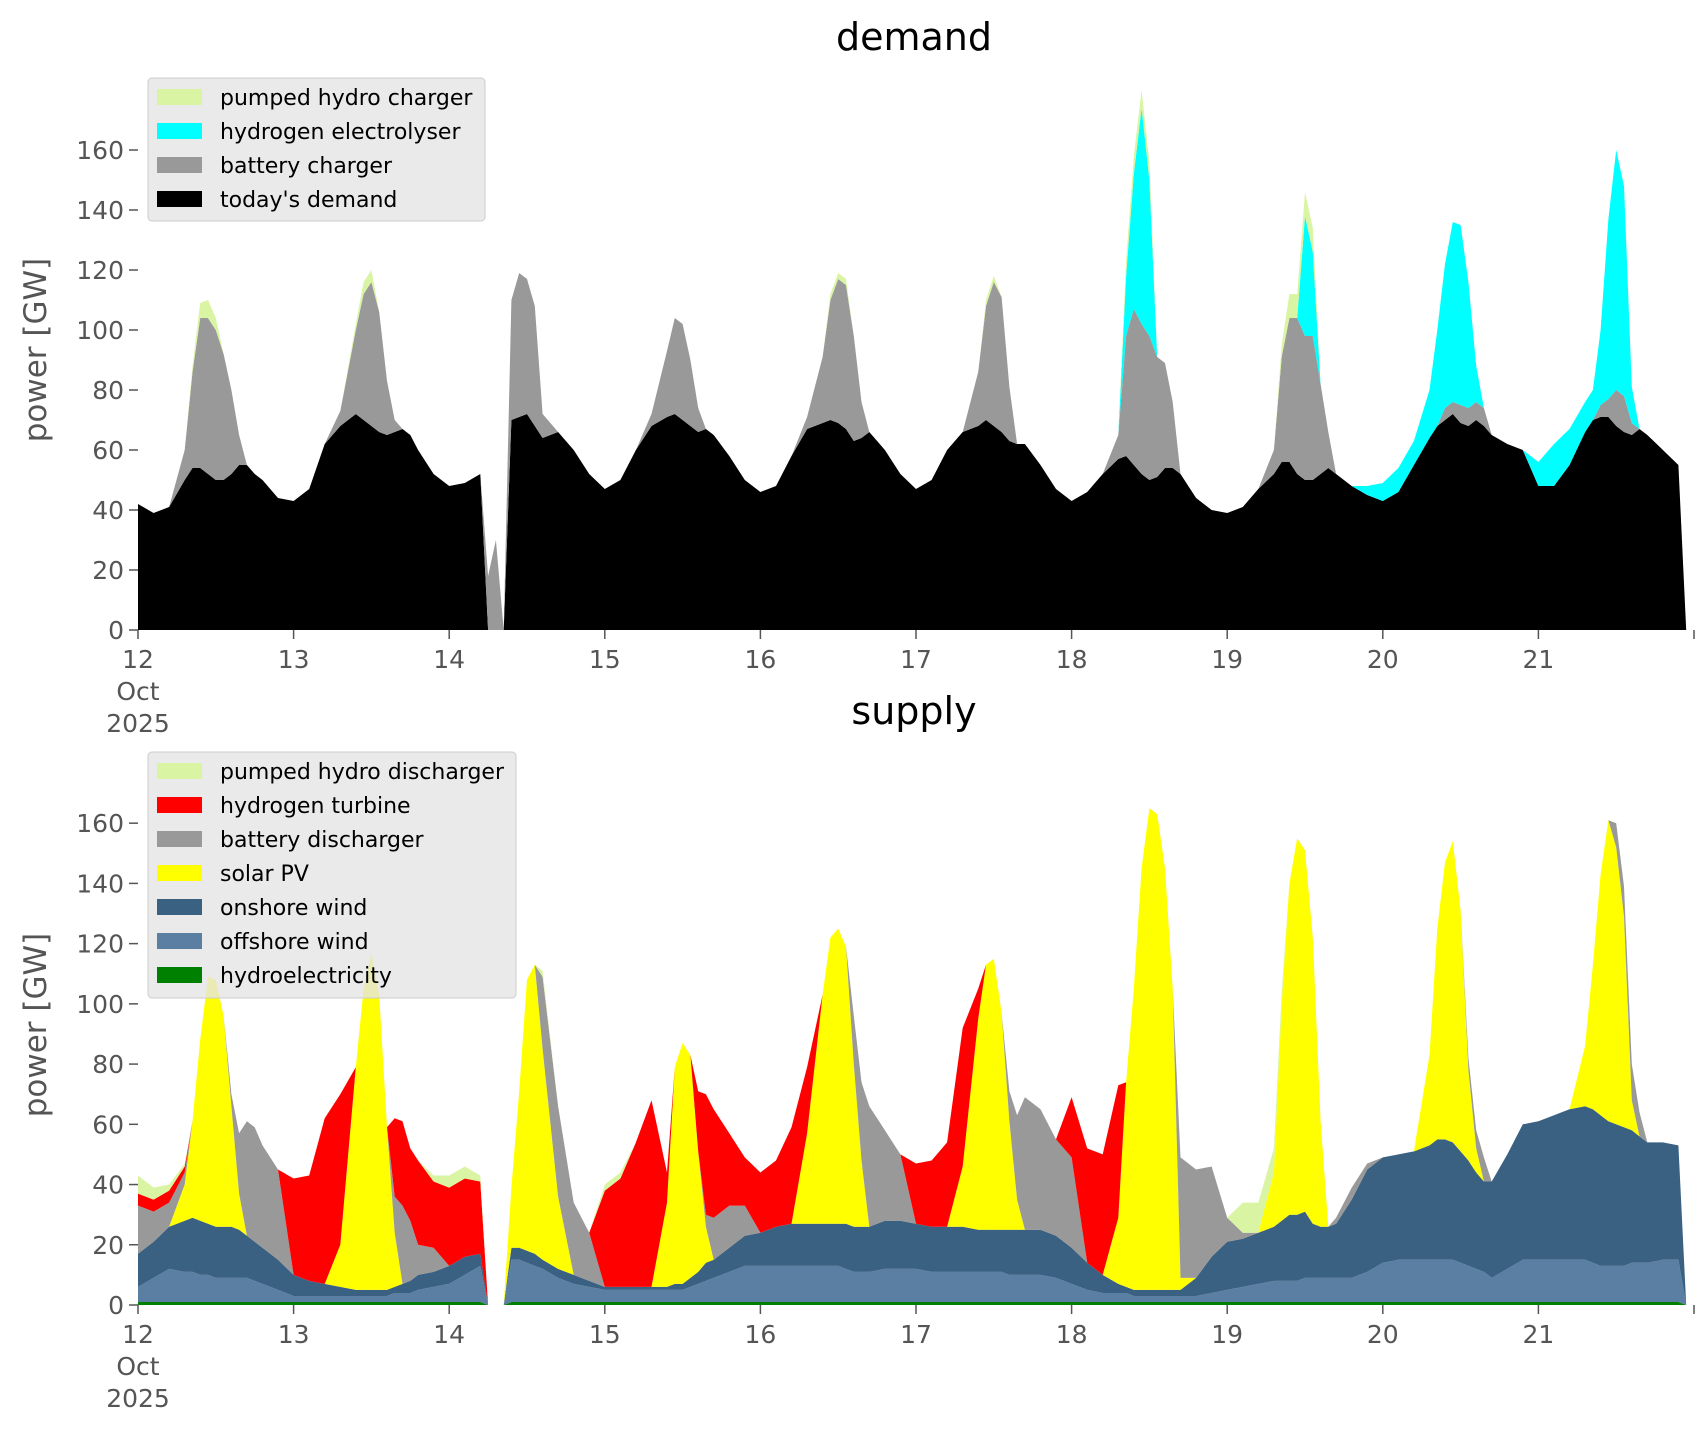  What do you see at coordinates (36, 1025) in the screenshot?
I see `supply-ylabel: power [GW]` at bounding box center [36, 1025].